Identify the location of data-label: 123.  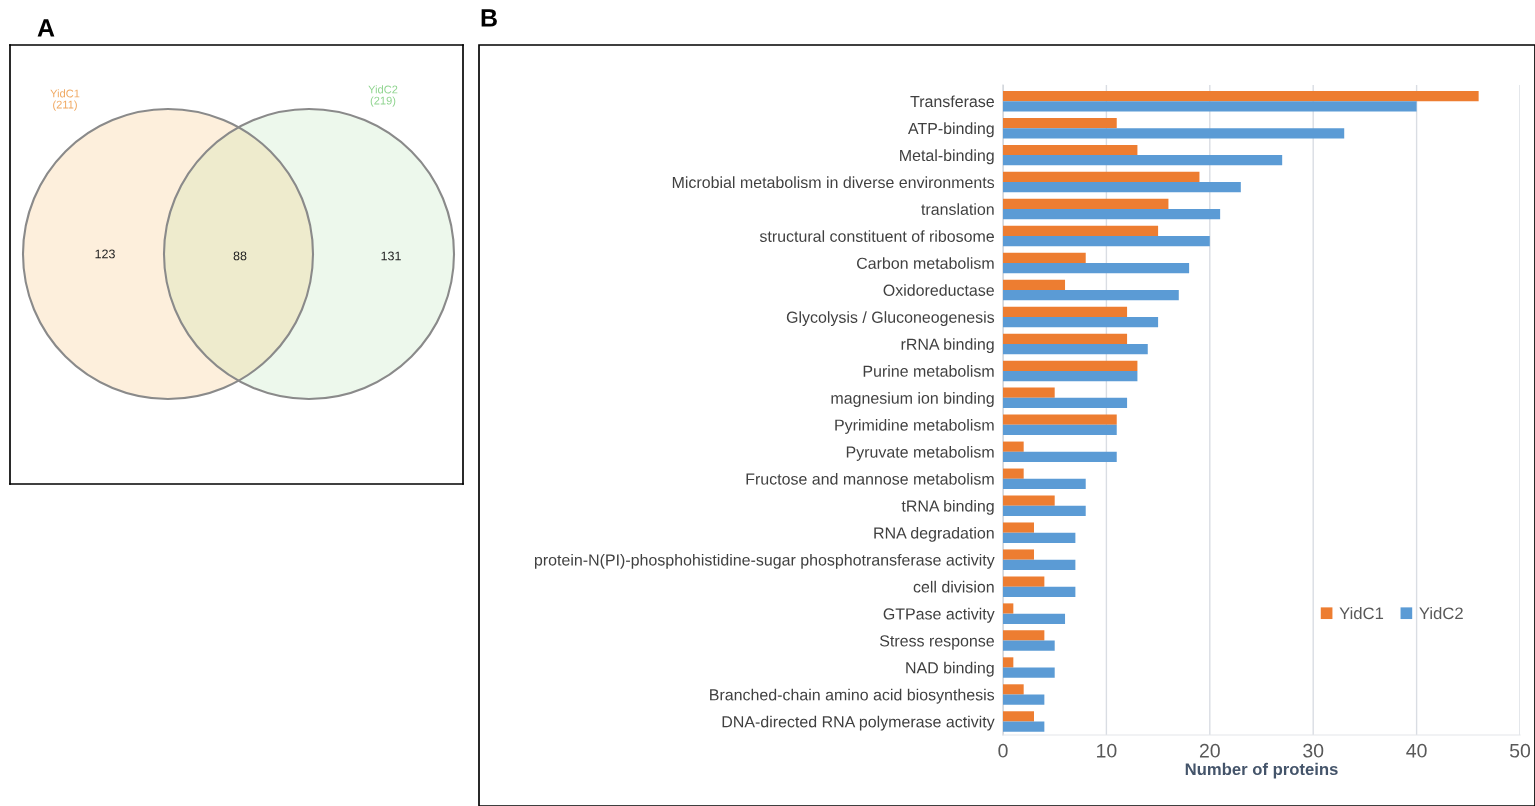
(105, 254).